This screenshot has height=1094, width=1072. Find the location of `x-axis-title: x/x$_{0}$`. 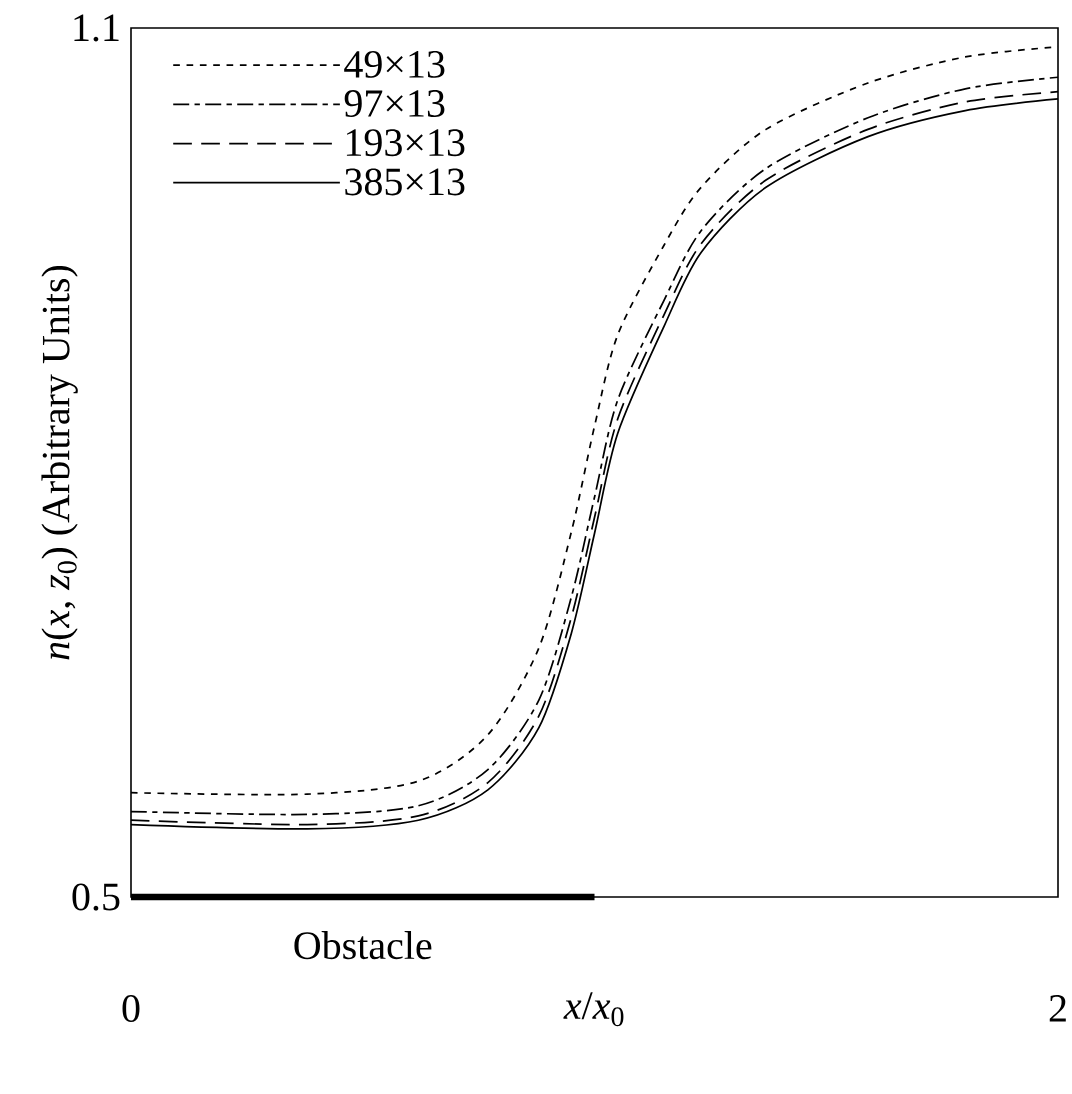

x-axis-title: x/x$_{0}$ is located at coordinates (593, 1009).